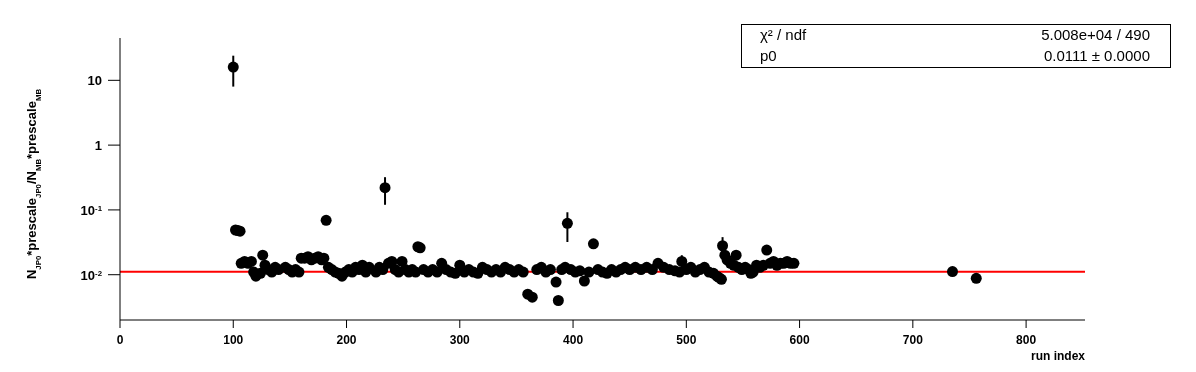 The height and width of the screenshot is (372, 1196). Describe the element at coordinates (460, 340) in the screenshot. I see `x-tick-label: 300` at that location.